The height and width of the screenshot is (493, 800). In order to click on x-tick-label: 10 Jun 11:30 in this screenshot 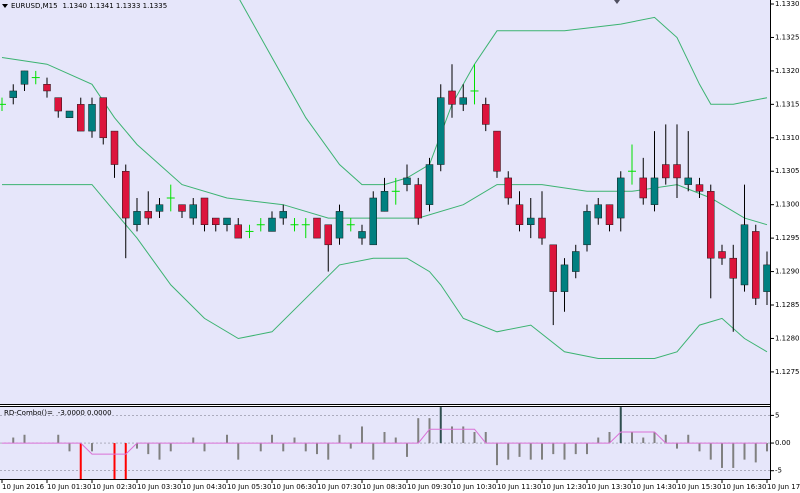, I will do `click(519, 487)`.